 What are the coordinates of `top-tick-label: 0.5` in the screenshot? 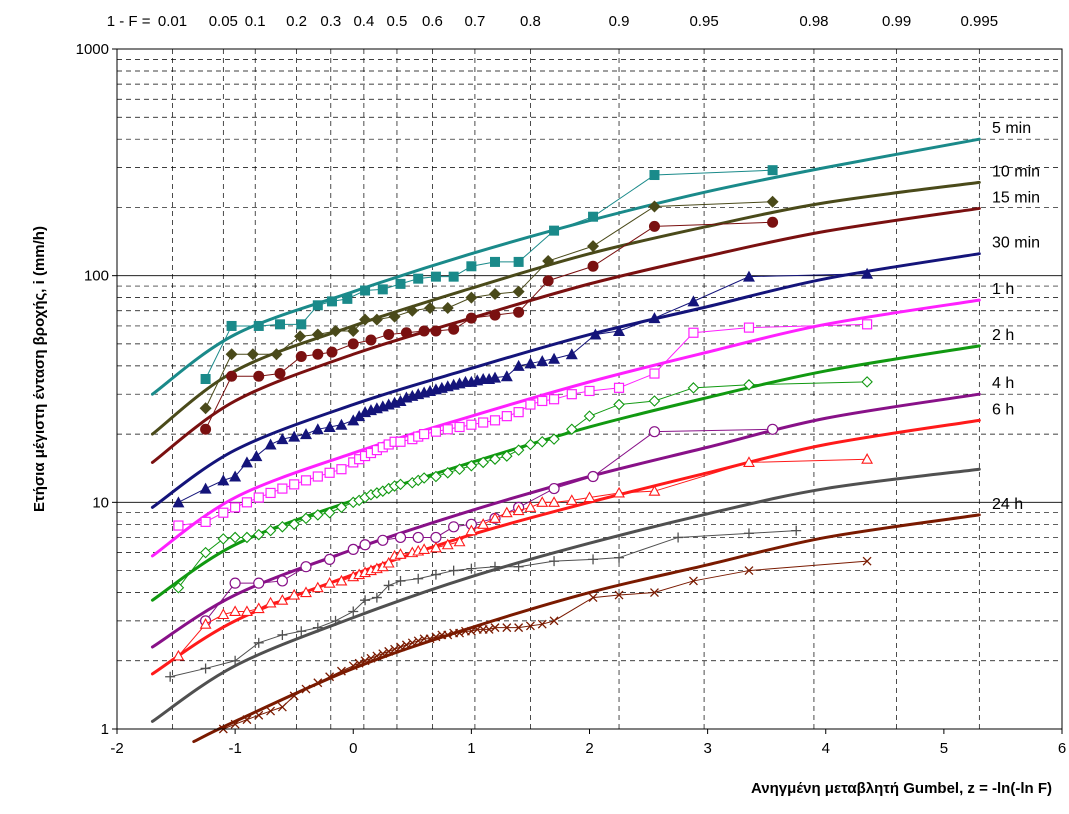 It's located at (397, 21).